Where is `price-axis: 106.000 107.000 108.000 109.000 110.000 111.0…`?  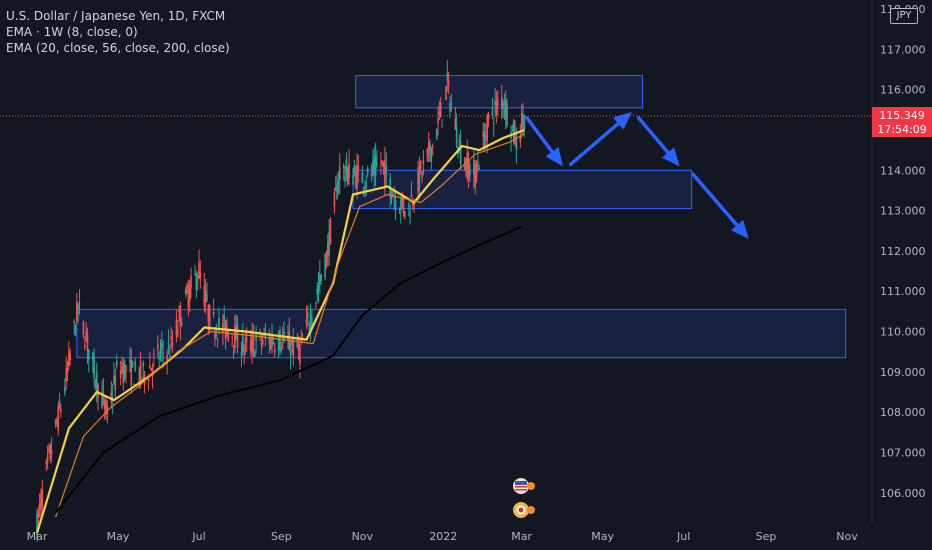 price-axis: 106.000 107.000 108.000 109.000 110.000 111.0… is located at coordinates (903, 251).